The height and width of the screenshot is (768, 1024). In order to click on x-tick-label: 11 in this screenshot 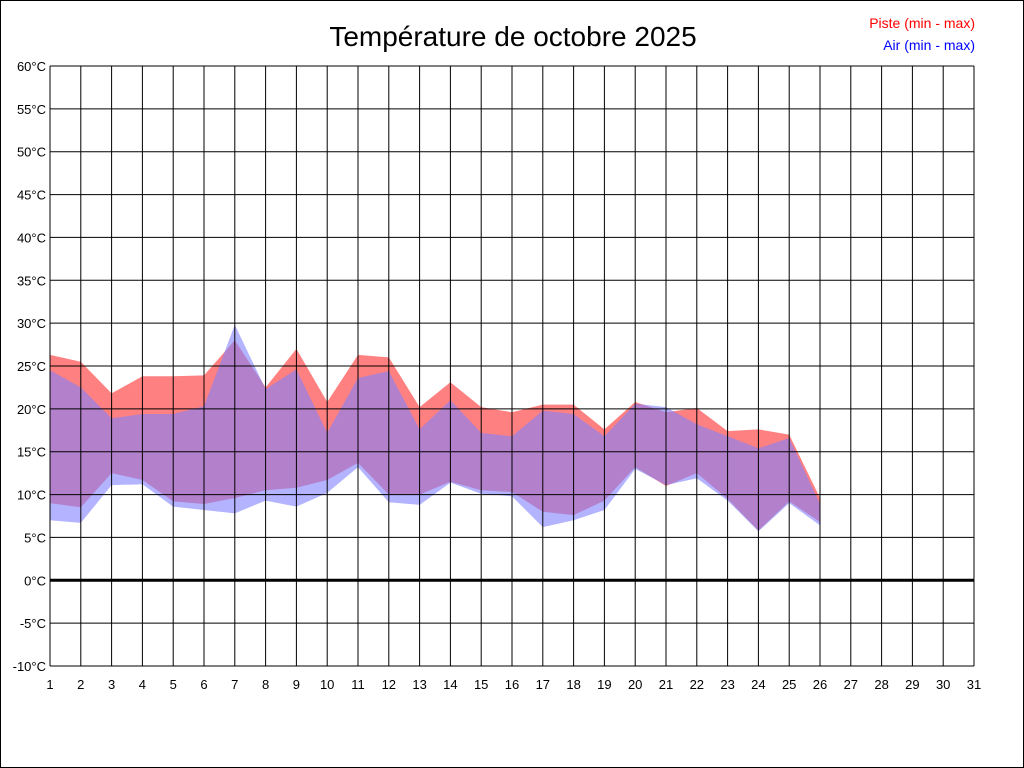, I will do `click(358, 684)`.